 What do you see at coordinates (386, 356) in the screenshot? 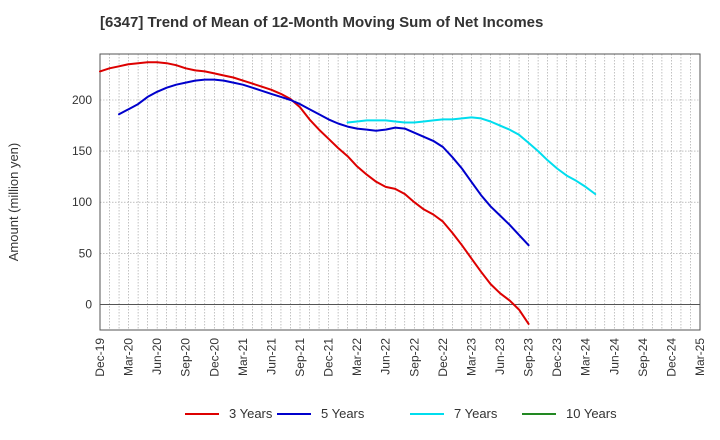
I see `x-tick-label: Jun-22` at bounding box center [386, 356].